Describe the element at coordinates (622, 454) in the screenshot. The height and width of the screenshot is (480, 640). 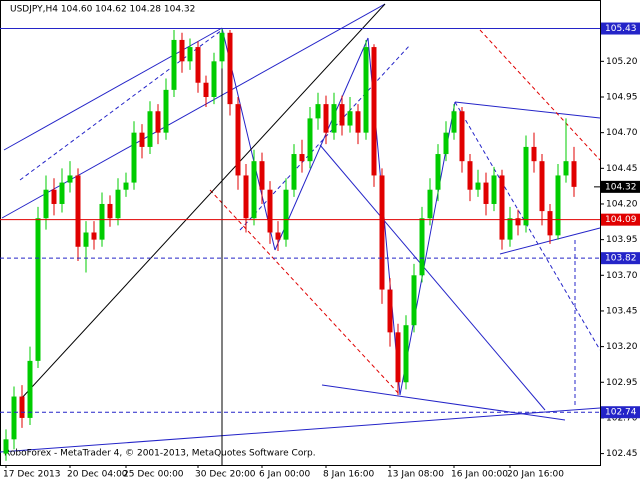
I see `y-tick-label: 102.45` at that location.